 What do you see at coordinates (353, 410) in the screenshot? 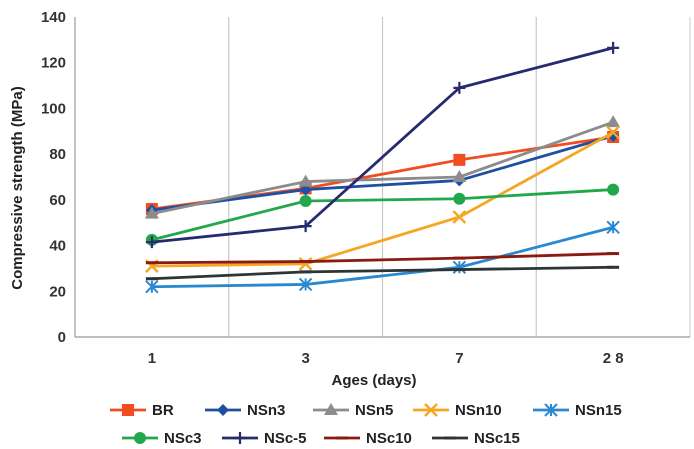
I see `legend-item: NSn5` at bounding box center [353, 410].